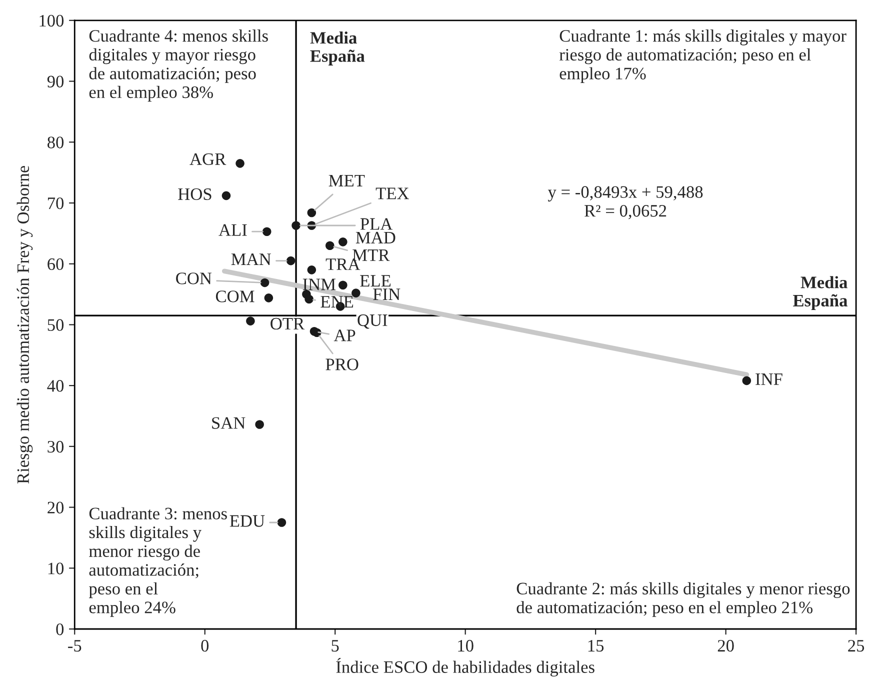 The height and width of the screenshot is (680, 878). Describe the element at coordinates (60, 629) in the screenshot. I see `y-tick-label: 0` at that location.